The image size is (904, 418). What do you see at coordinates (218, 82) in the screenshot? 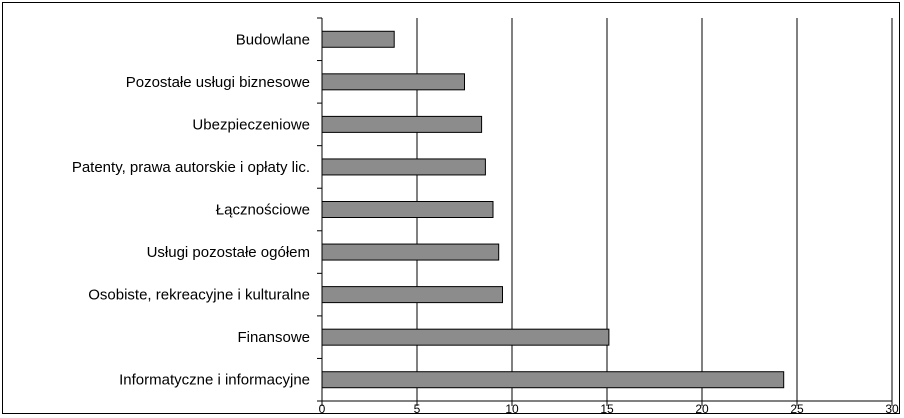
I see `category-label: Pozostałe usługi biznesowe` at bounding box center [218, 82].